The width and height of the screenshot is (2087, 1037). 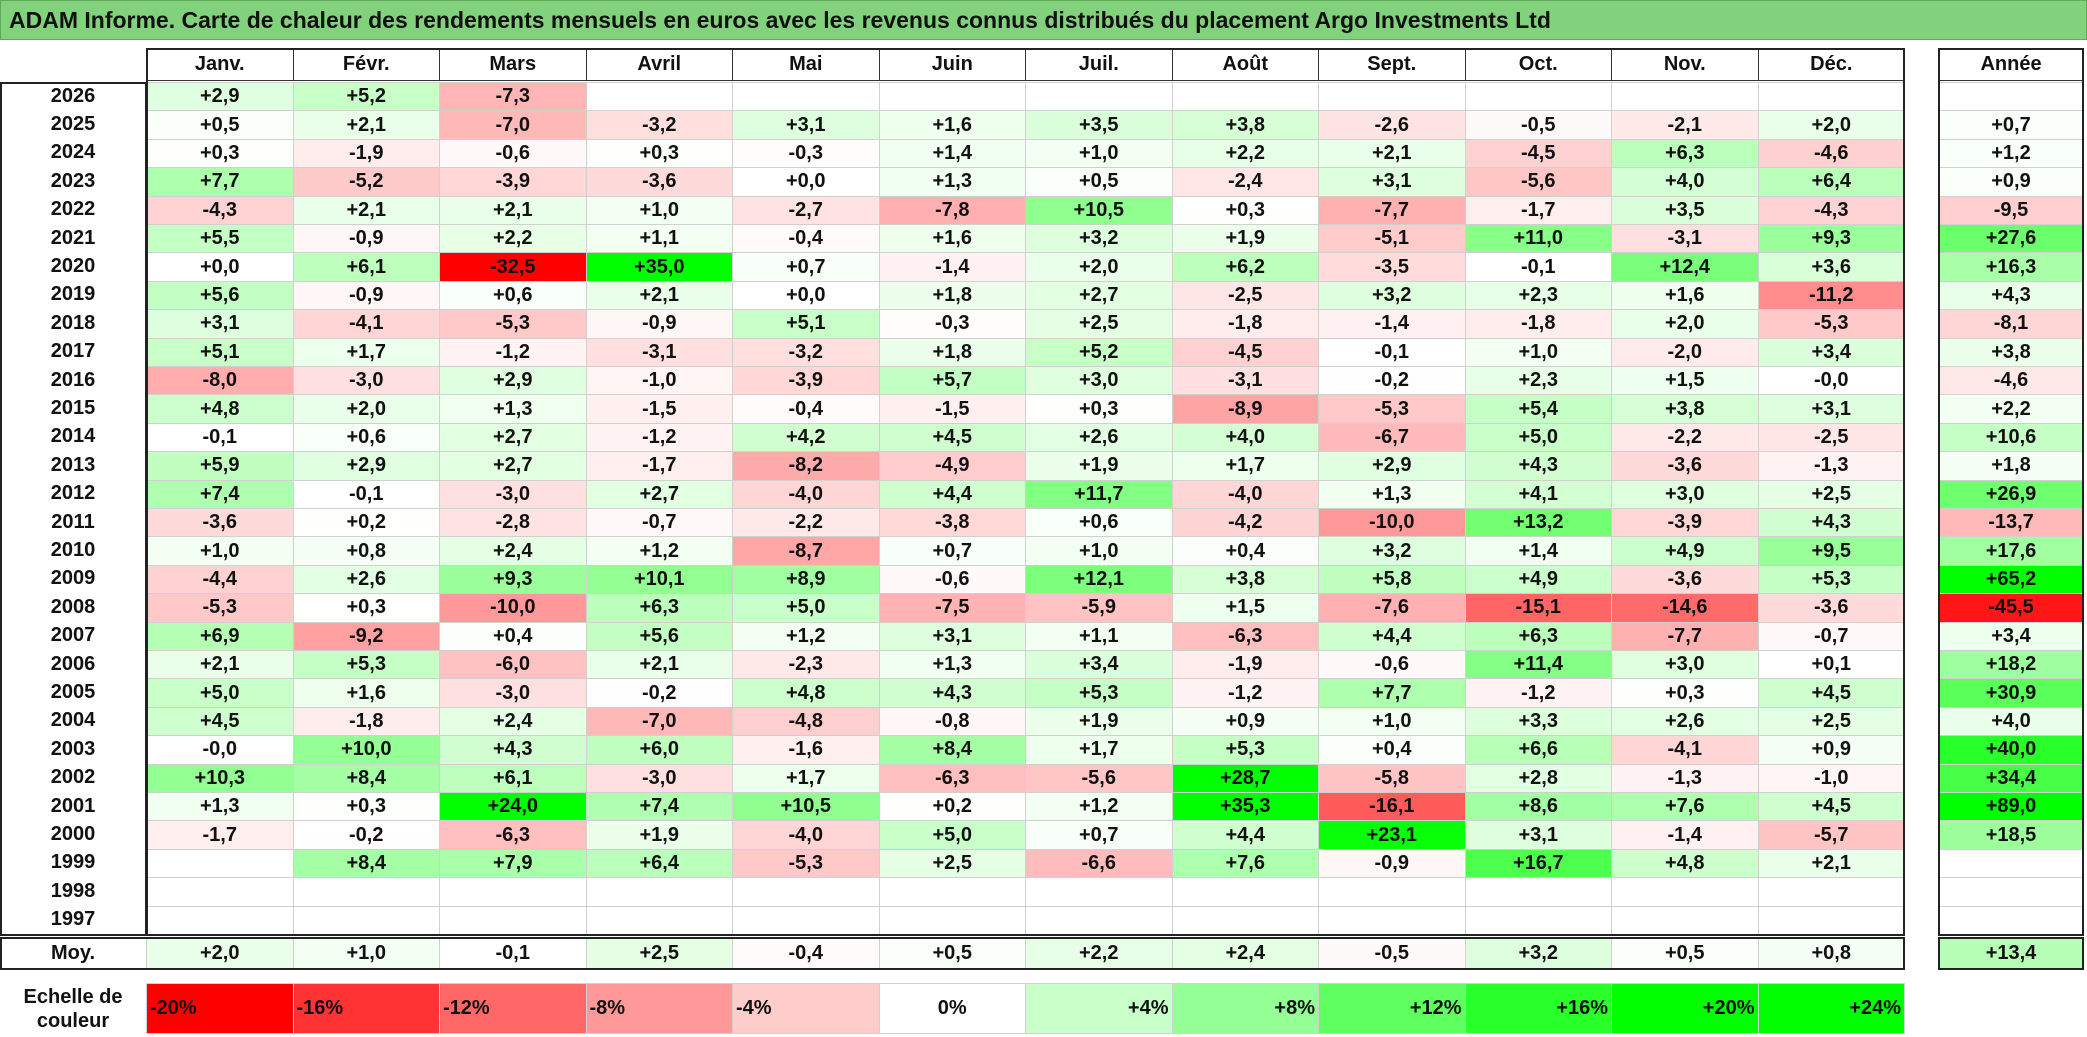 I want to click on heat-cell: -7,8, so click(x=952, y=210).